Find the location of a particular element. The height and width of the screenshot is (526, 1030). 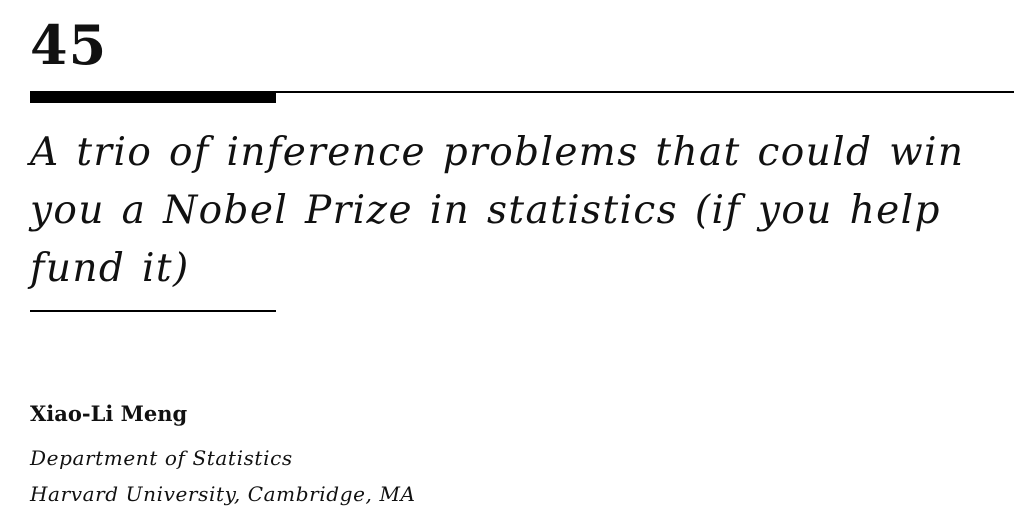

author-institution: Harvard University, Cambridge, MA is located at coordinates (223, 494).